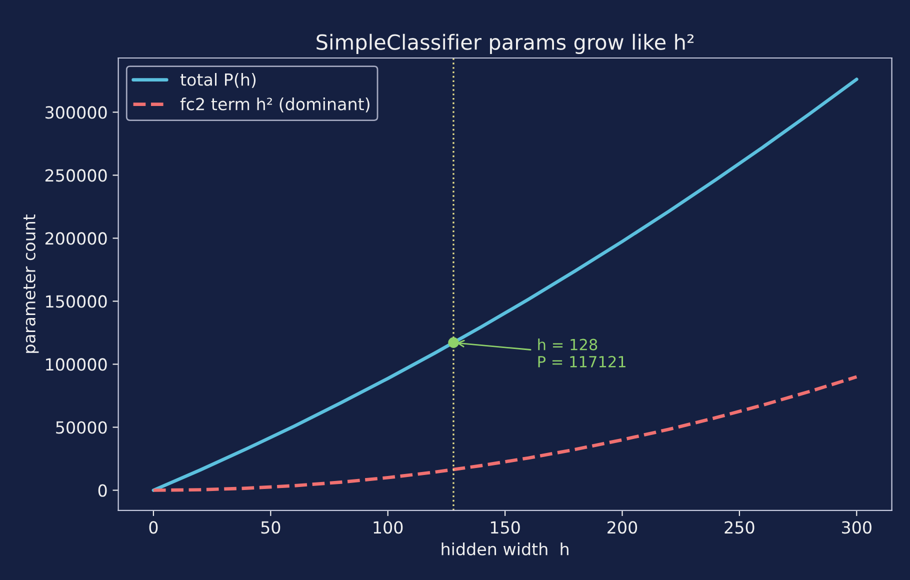 The image size is (910, 580). Describe the element at coordinates (31, 283) in the screenshot. I see `y-axis-title: parameter count` at that location.